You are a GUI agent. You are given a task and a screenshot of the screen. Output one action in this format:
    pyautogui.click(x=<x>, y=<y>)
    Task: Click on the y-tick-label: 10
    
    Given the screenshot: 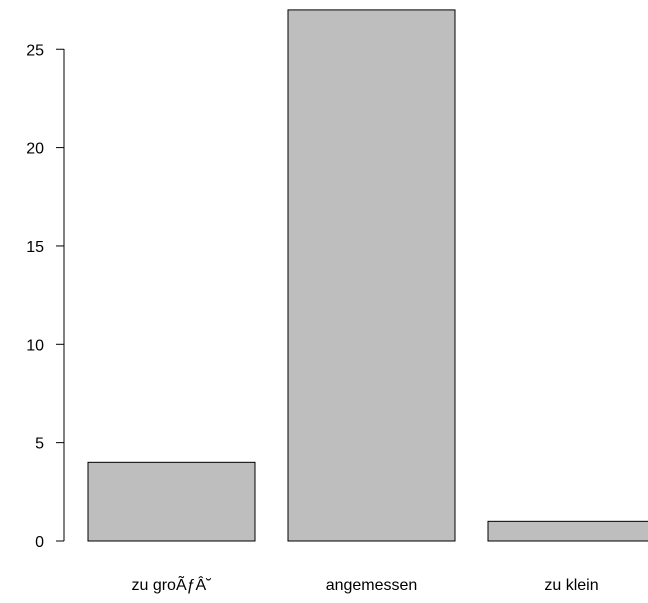 What is the action you would take?
    pyautogui.click(x=35, y=345)
    